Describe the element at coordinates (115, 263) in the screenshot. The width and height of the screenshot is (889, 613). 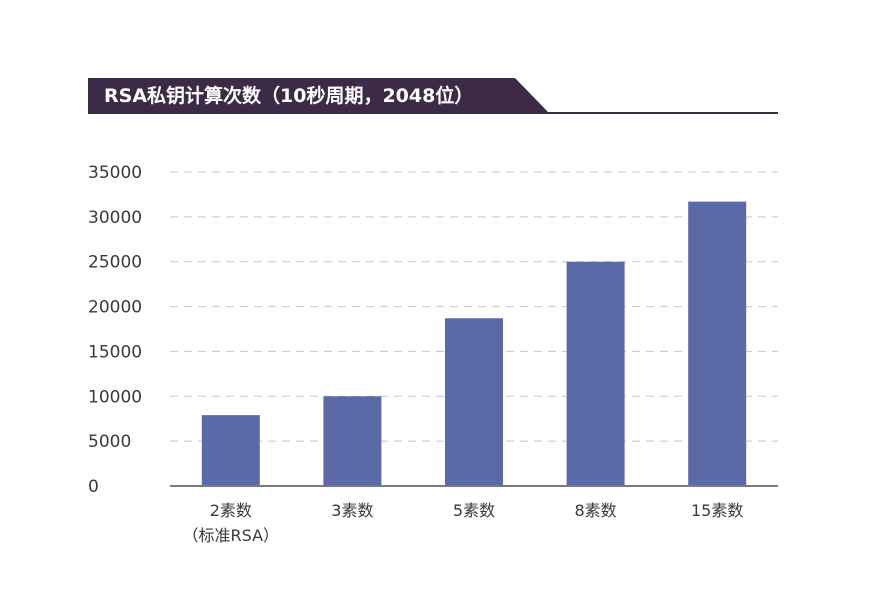
I see `y-tick-label: 25000` at that location.